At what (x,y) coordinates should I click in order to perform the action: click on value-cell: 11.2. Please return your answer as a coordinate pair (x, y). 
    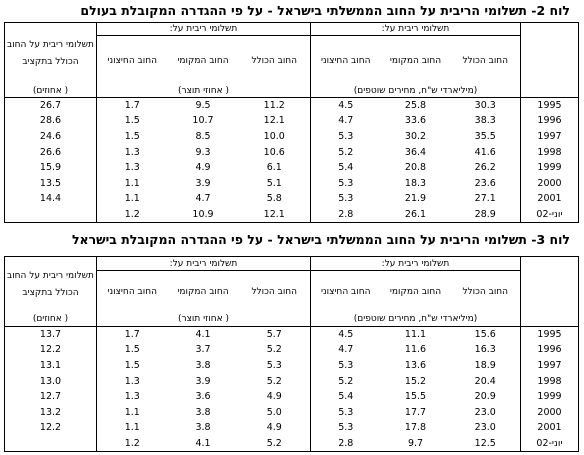
    Looking at the image, I should click on (274, 106).